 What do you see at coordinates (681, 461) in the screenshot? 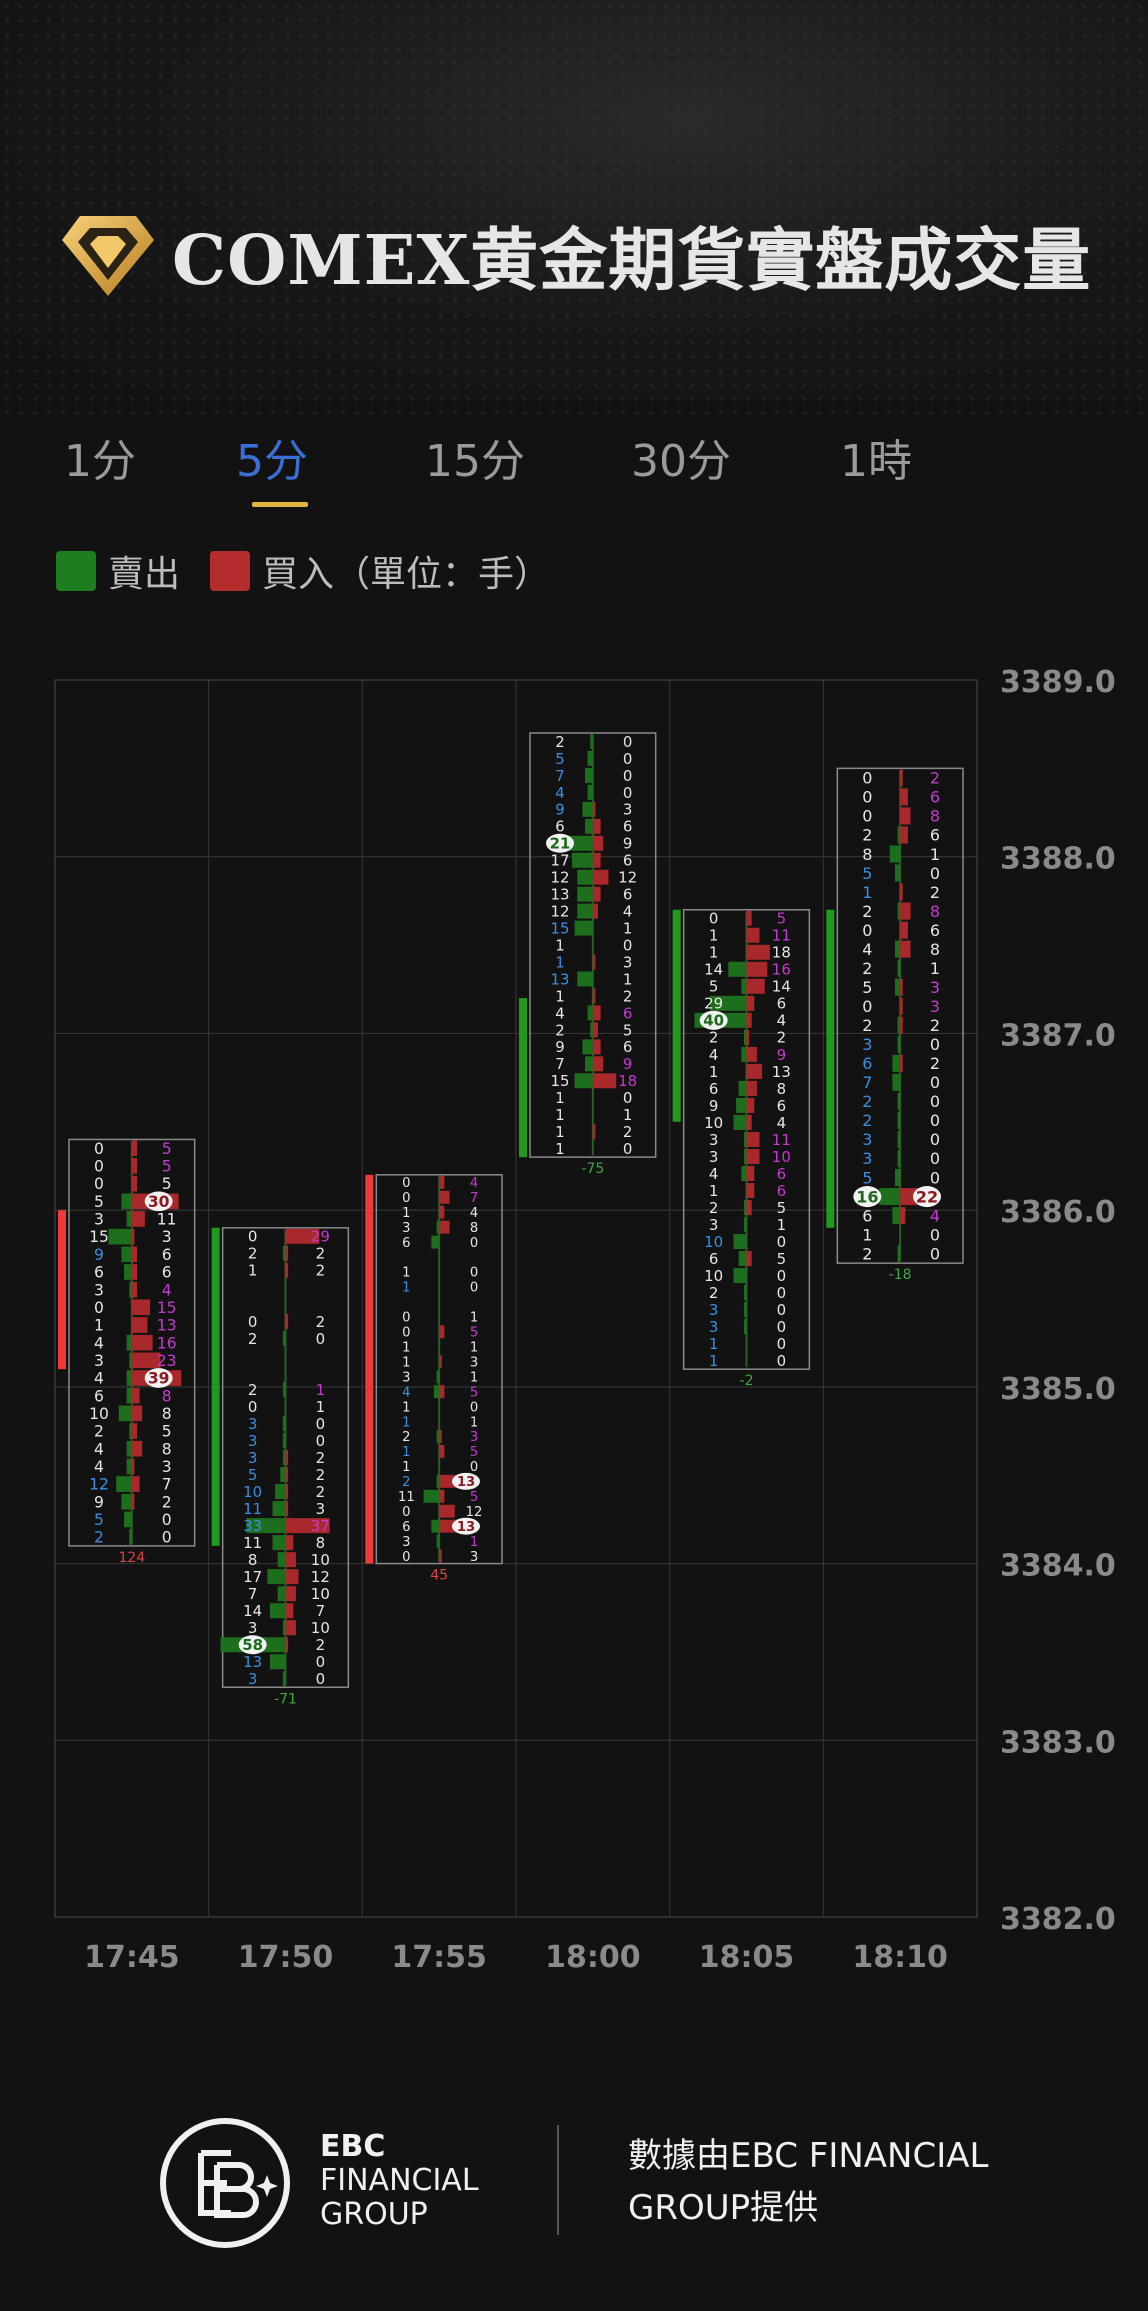
I see `tab-30min: 30分` at bounding box center [681, 461].